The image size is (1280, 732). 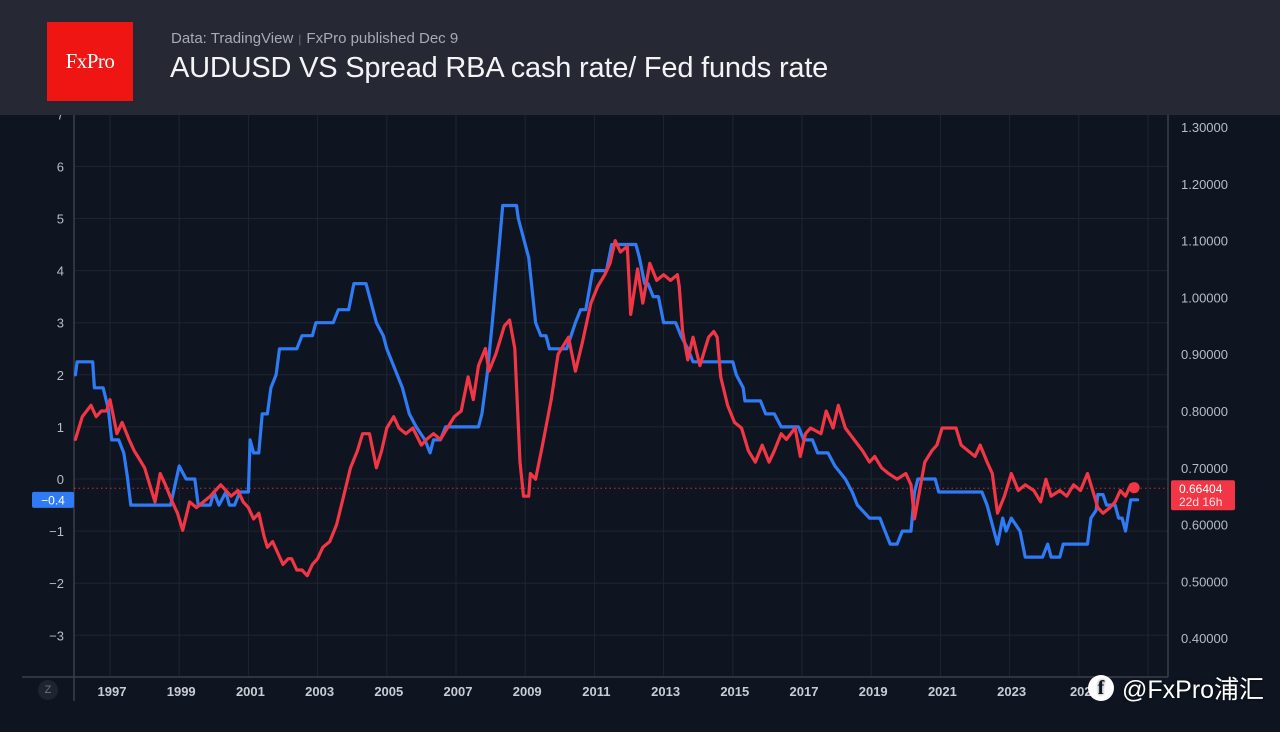 What do you see at coordinates (60, 323) in the screenshot?
I see `left-tick-label: 3` at bounding box center [60, 323].